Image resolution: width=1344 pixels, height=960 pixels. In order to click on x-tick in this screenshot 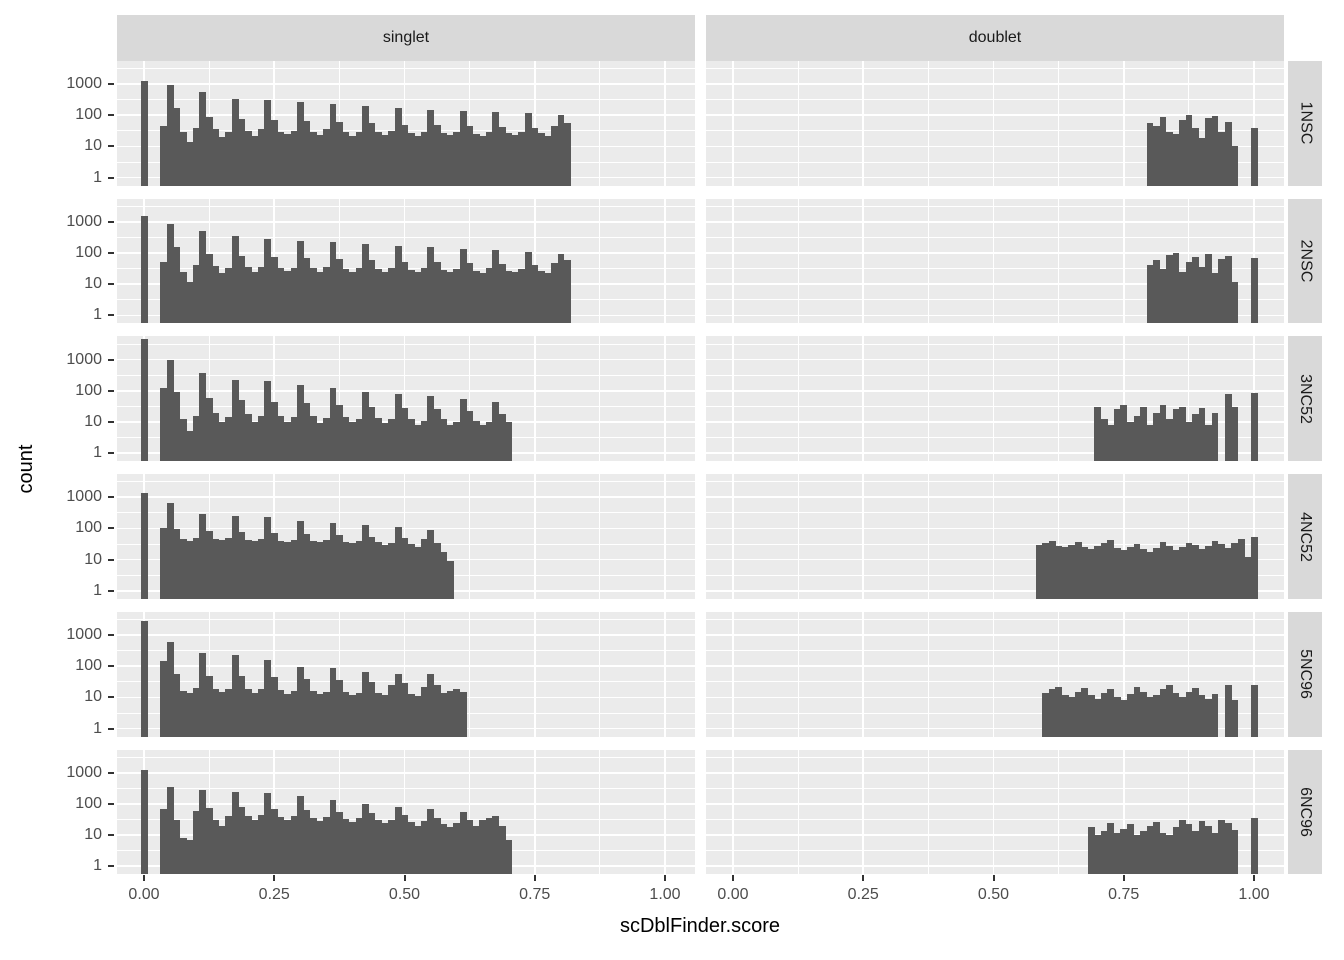, I will do `click(274, 878)`.